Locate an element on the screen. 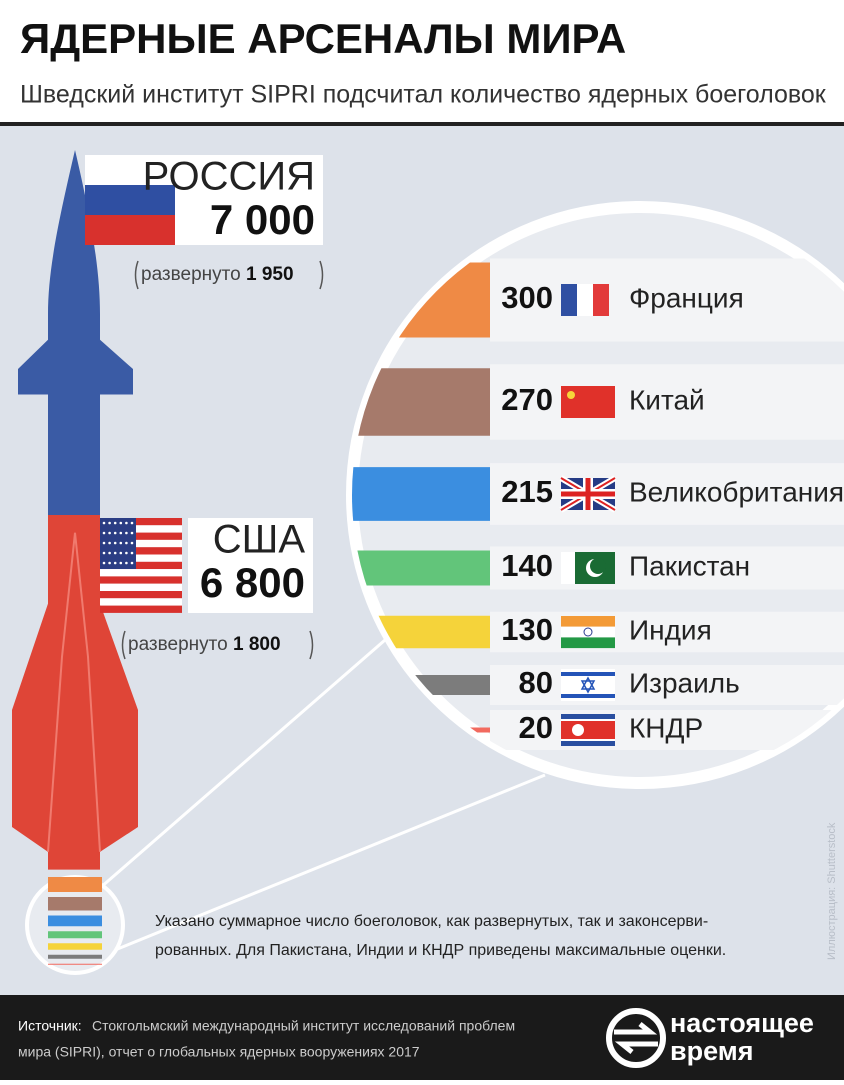 Image resolution: width=844 pixels, height=1085 pixels. value-label: 130 is located at coordinates (527, 629).